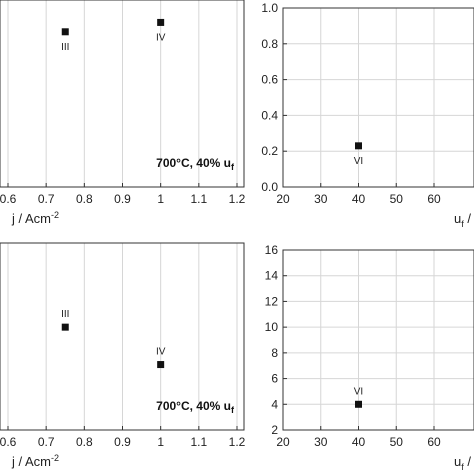 The height and width of the screenshot is (474, 474). What do you see at coordinates (274, 379) in the screenshot?
I see `y-tick-label: 6` at bounding box center [274, 379].